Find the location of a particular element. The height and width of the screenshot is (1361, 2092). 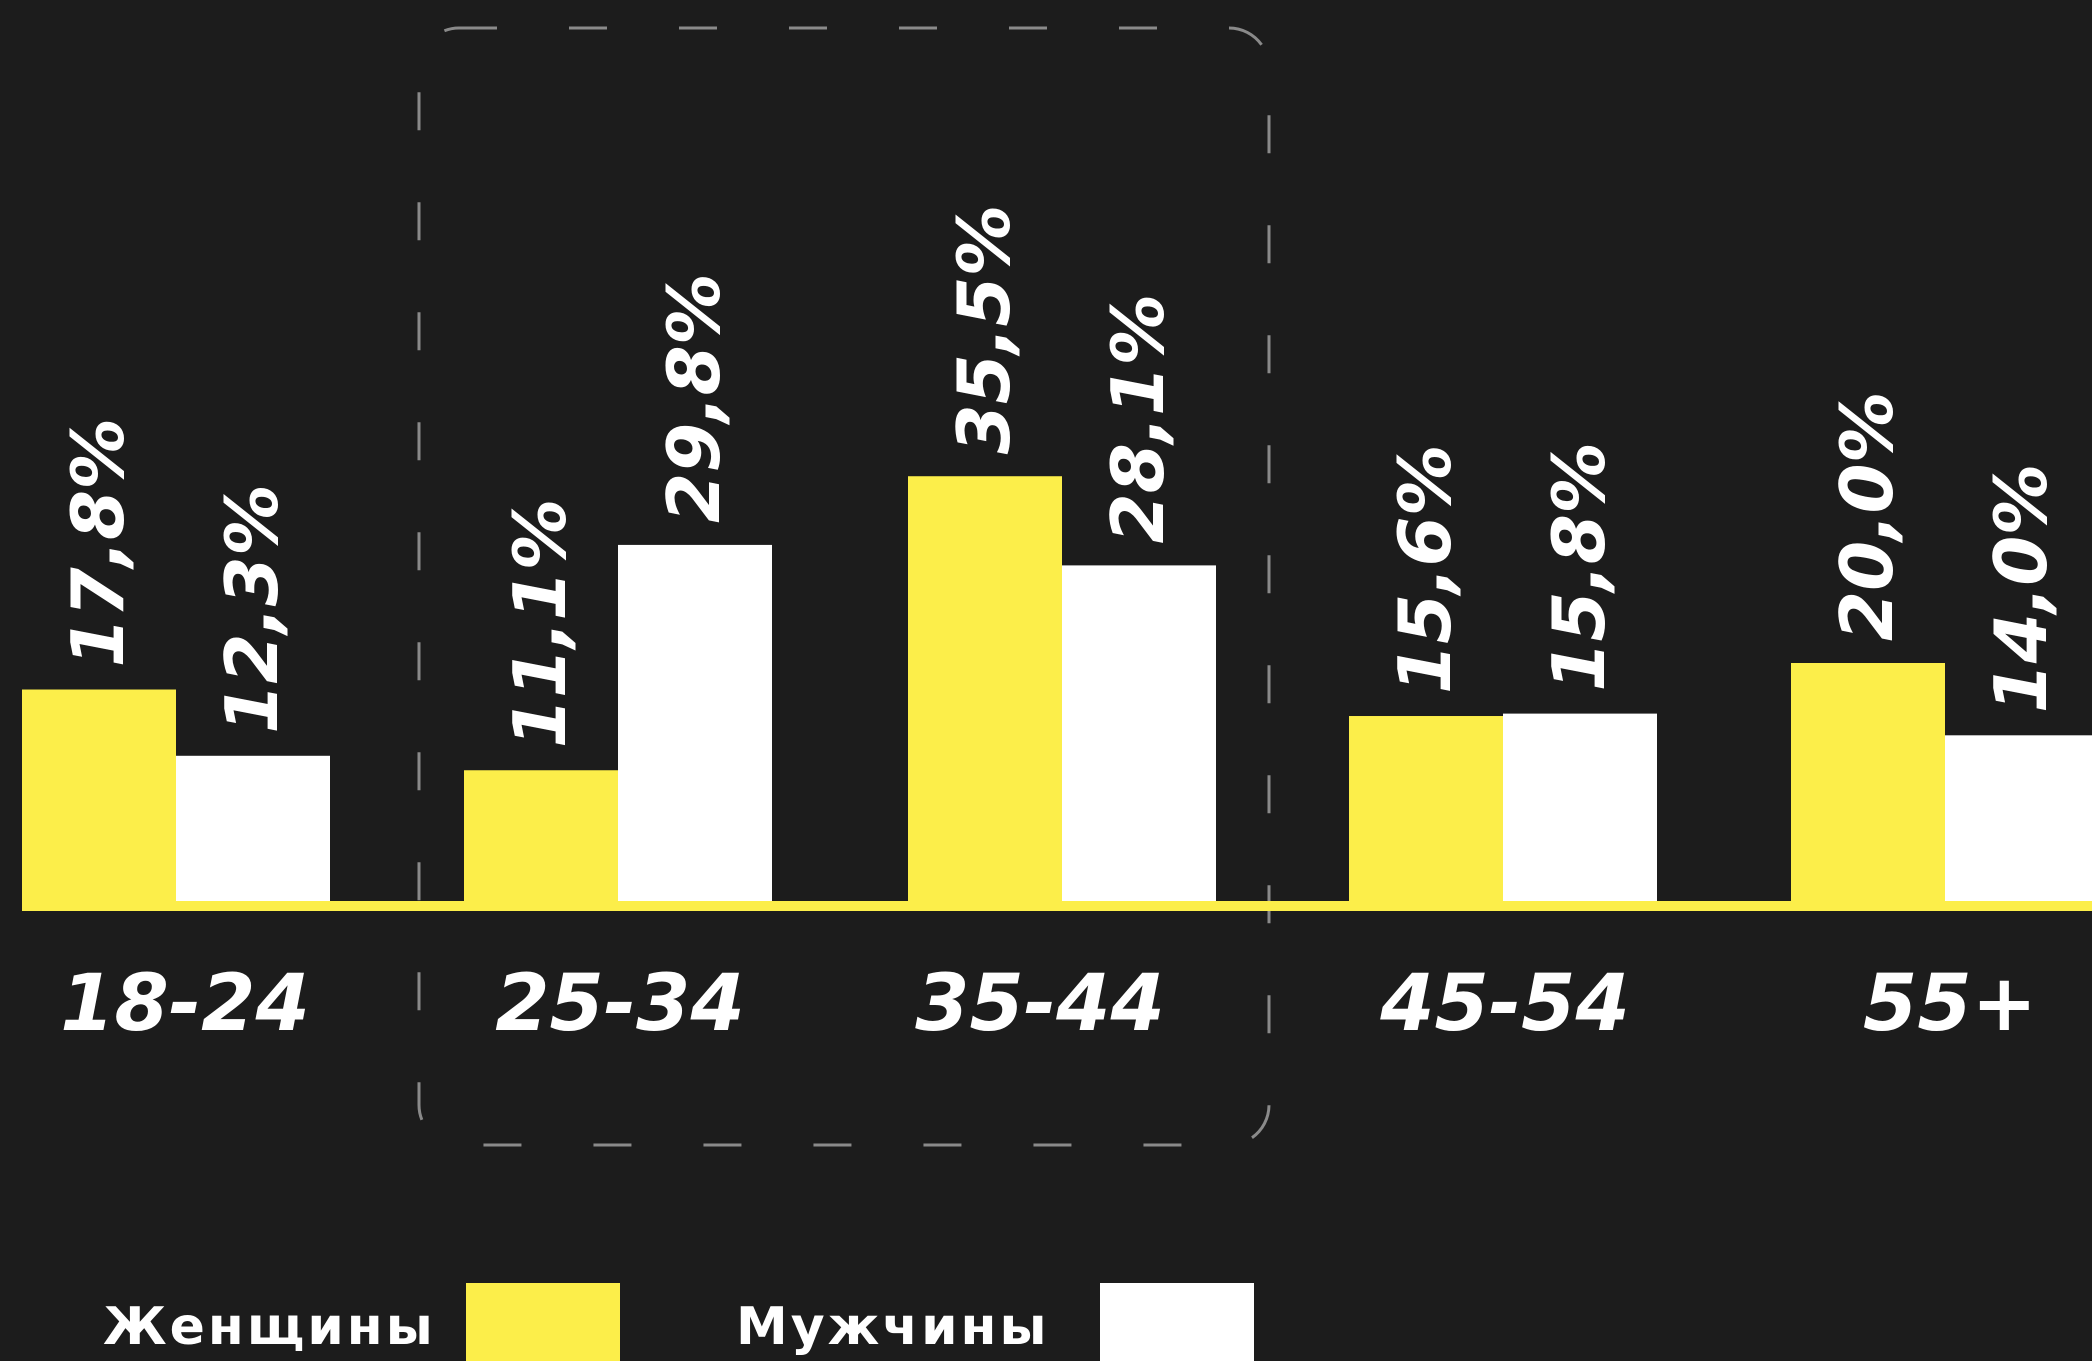

legend-label-men: Мужчины is located at coordinates (892, 1327).